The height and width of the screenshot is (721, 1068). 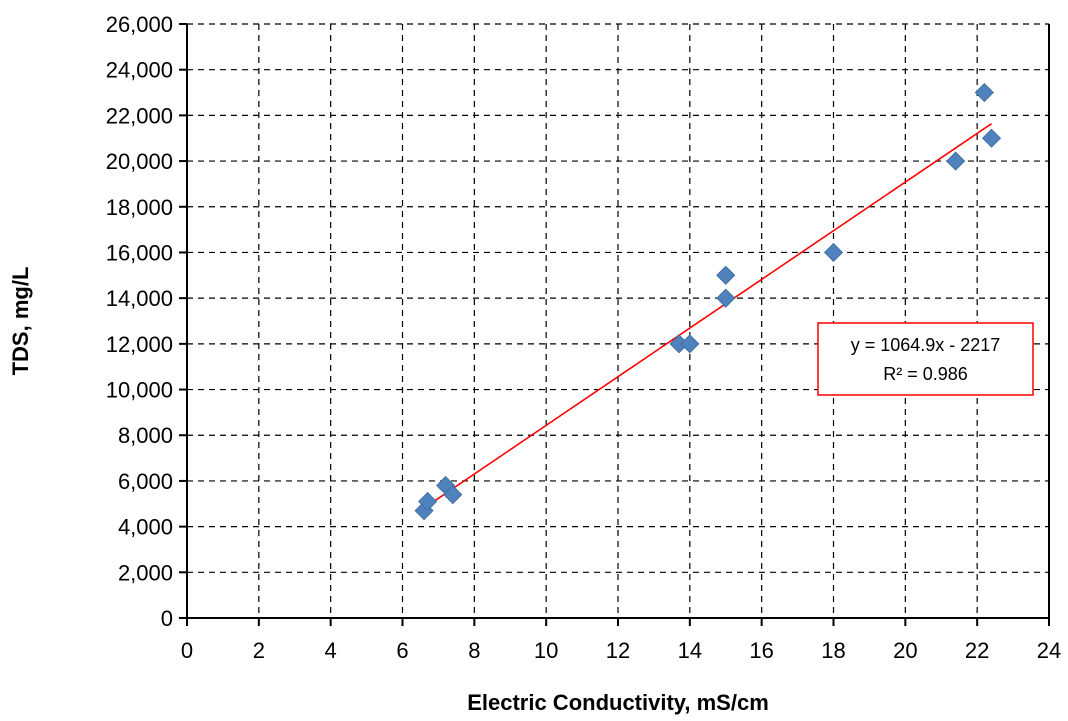 What do you see at coordinates (259, 650) in the screenshot?
I see `x-tick-label: 2` at bounding box center [259, 650].